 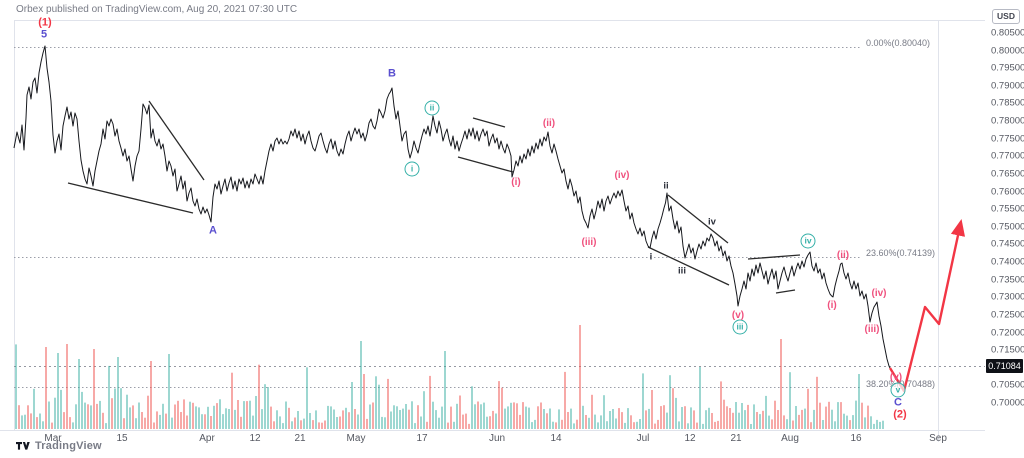 I want to click on wave-label: C, so click(x=898, y=402).